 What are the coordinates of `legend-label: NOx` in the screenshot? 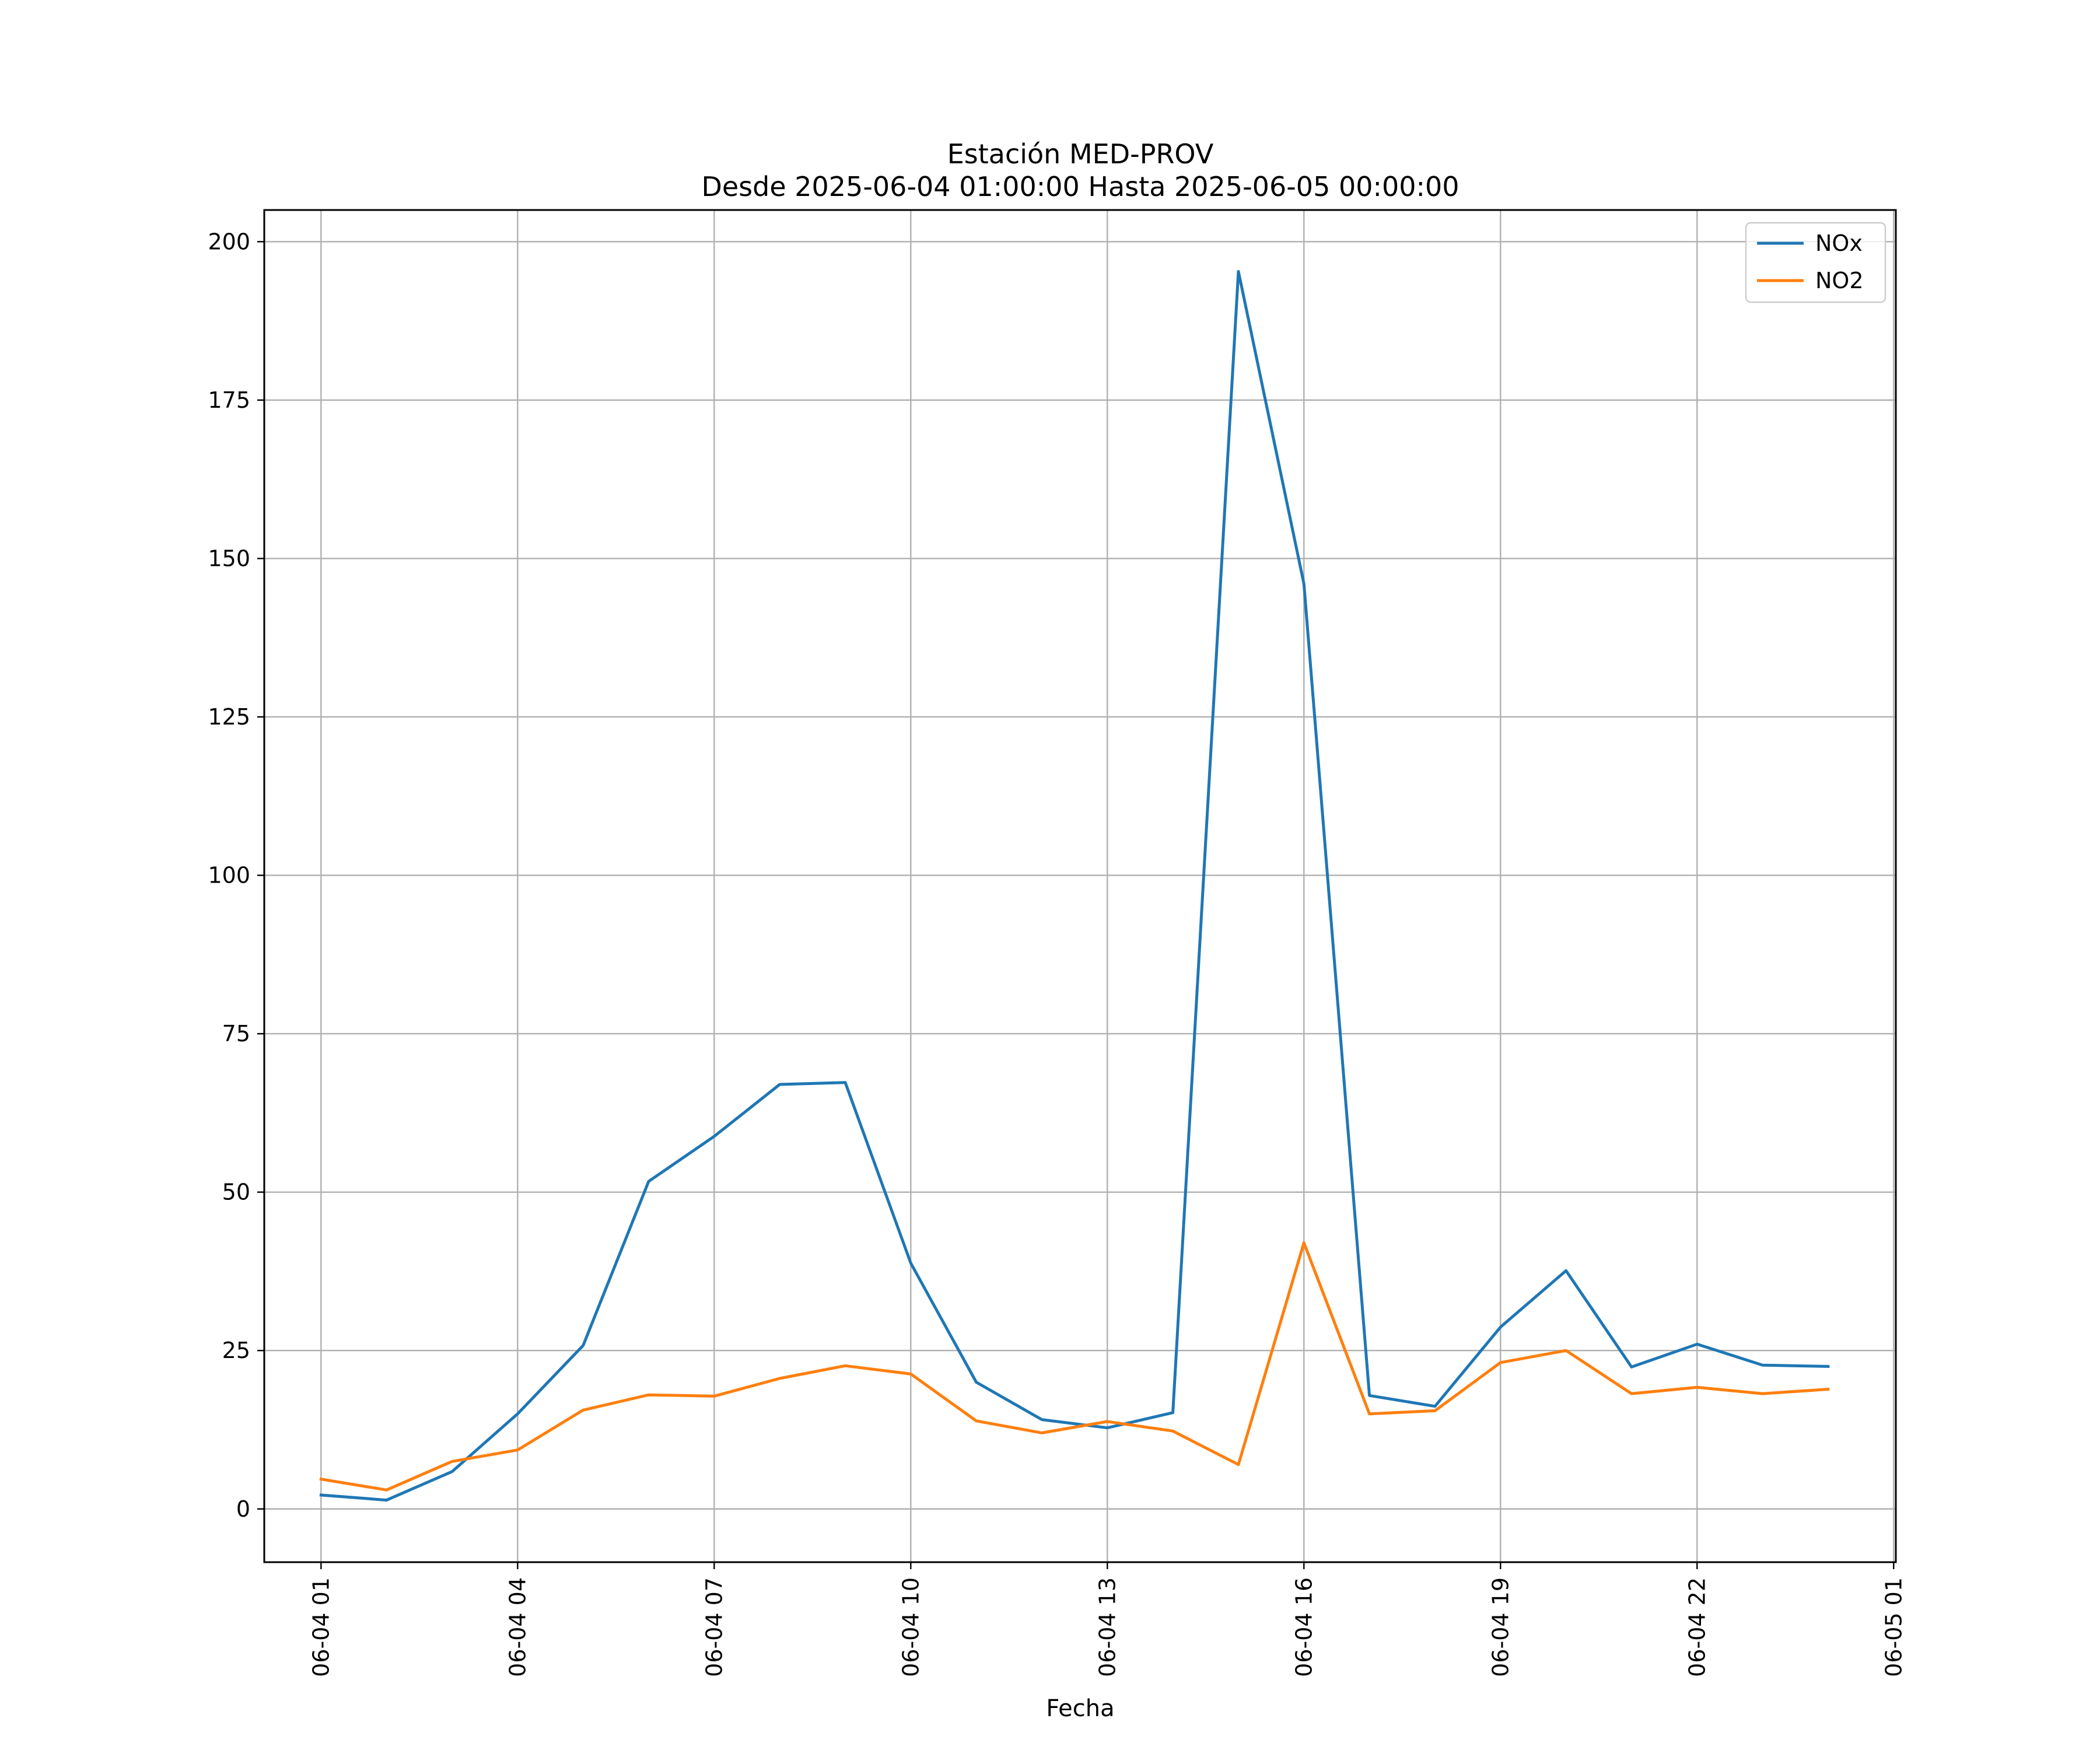 It's located at (1839, 243).